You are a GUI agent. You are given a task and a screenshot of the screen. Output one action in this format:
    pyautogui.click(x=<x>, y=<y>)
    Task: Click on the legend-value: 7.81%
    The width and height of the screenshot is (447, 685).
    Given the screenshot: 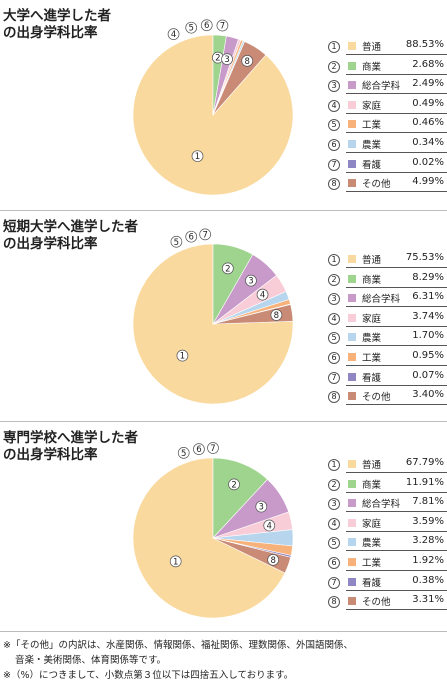 What is the action you would take?
    pyautogui.click(x=428, y=502)
    